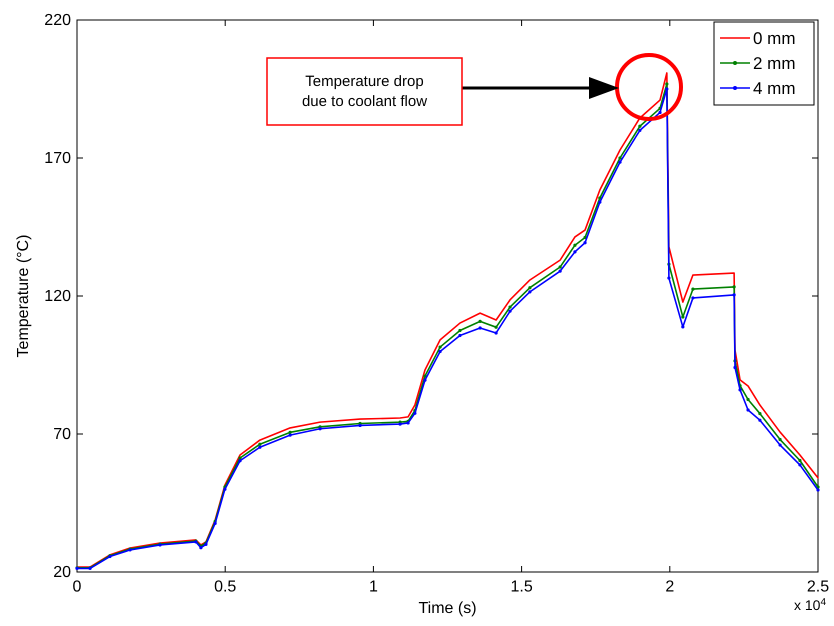  Describe the element at coordinates (818, 587) in the screenshot. I see `x-tick-label: 2.5` at that location.